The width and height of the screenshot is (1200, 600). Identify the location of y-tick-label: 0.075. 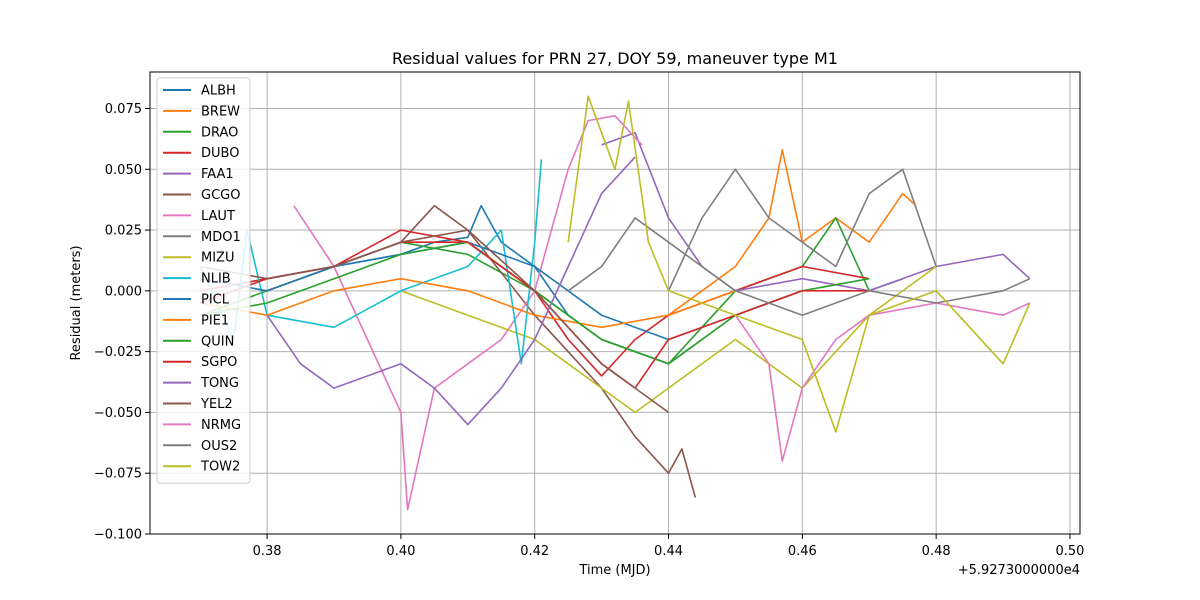
(123, 109).